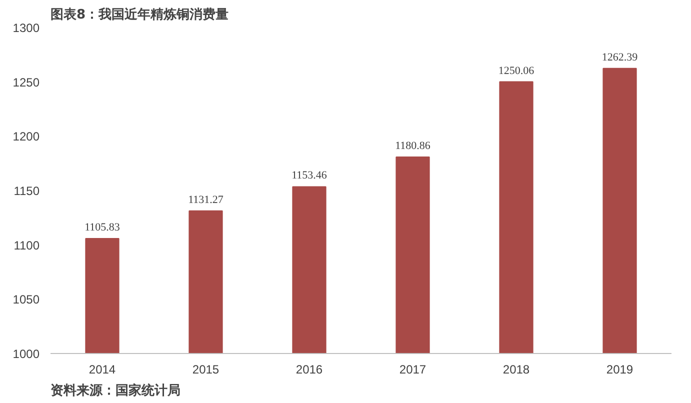 The height and width of the screenshot is (403, 691). What do you see at coordinates (310, 176) in the screenshot?
I see `data-label: 1153.46` at bounding box center [310, 176].